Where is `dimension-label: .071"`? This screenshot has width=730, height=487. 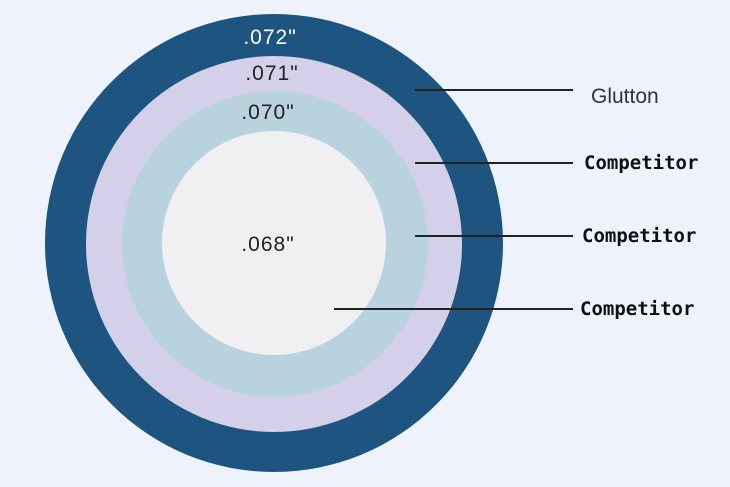 dimension-label: .071" is located at coordinates (271, 73).